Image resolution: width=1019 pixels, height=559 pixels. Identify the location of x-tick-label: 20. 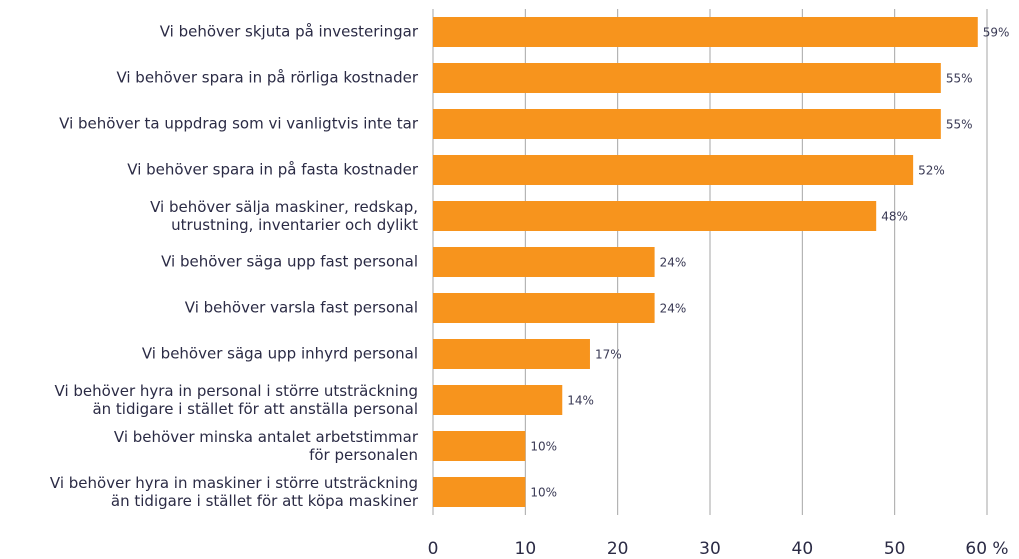
(618, 549).